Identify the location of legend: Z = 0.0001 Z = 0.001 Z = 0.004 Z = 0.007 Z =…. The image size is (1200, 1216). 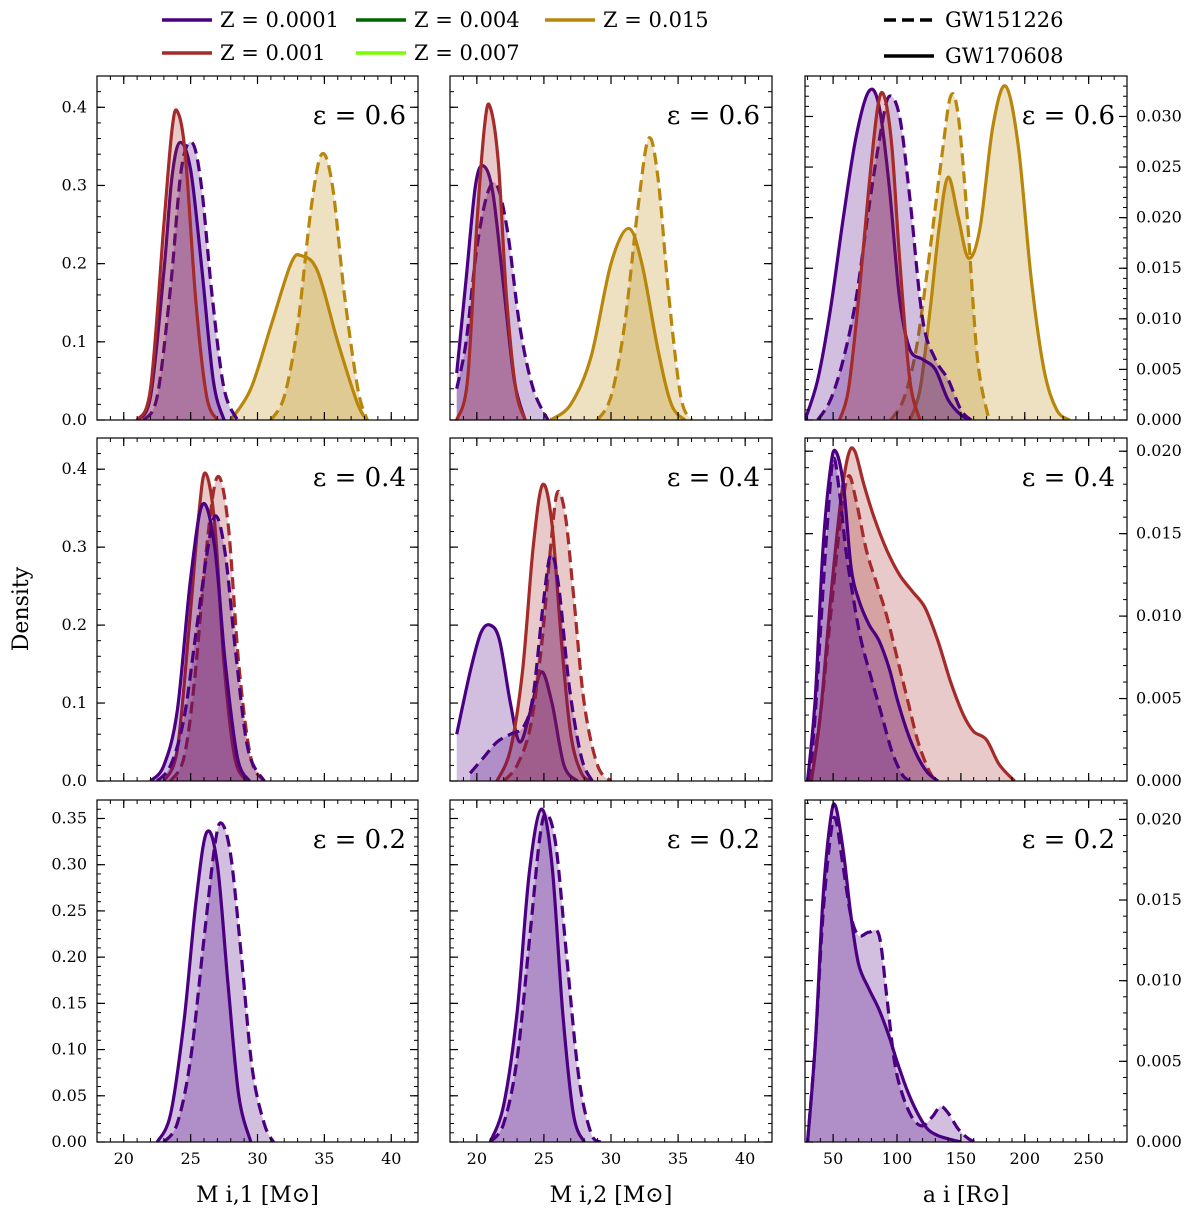
(613, 38).